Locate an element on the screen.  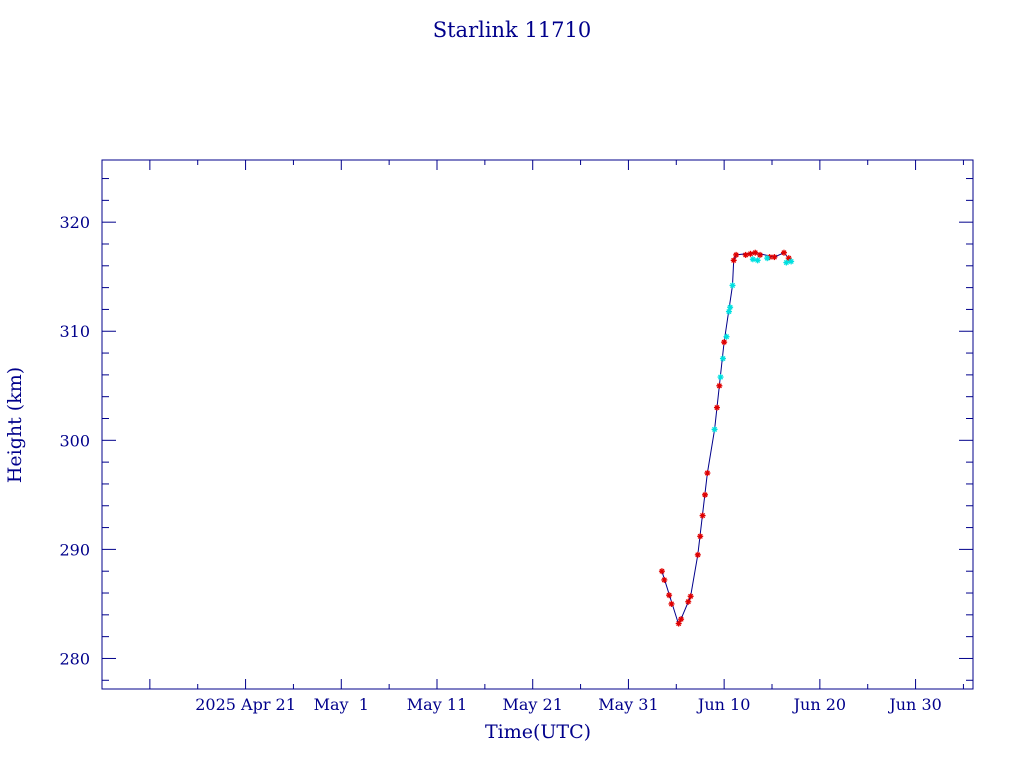
trend-line is located at coordinates (726, 439).